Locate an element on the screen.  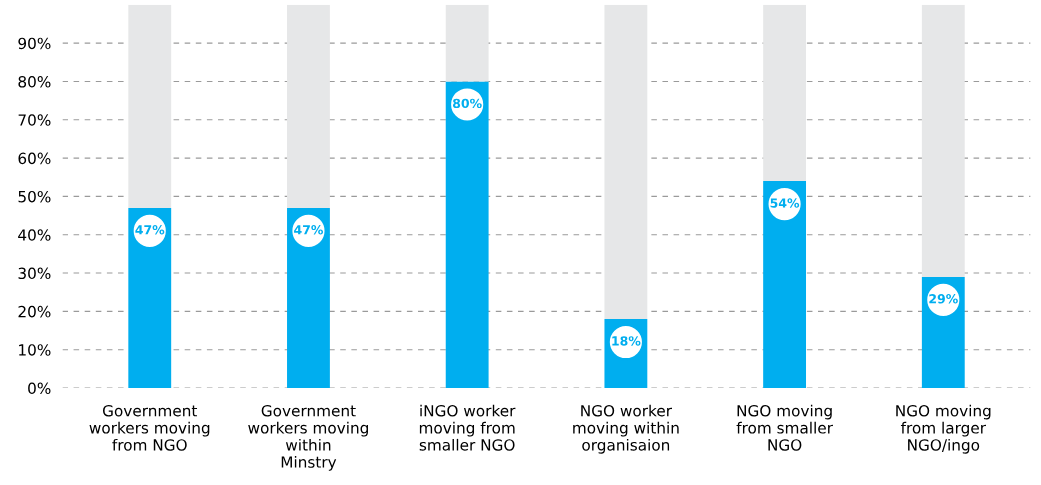
x-tick-label: NGO moving from smaller NGO is located at coordinates (784, 427).